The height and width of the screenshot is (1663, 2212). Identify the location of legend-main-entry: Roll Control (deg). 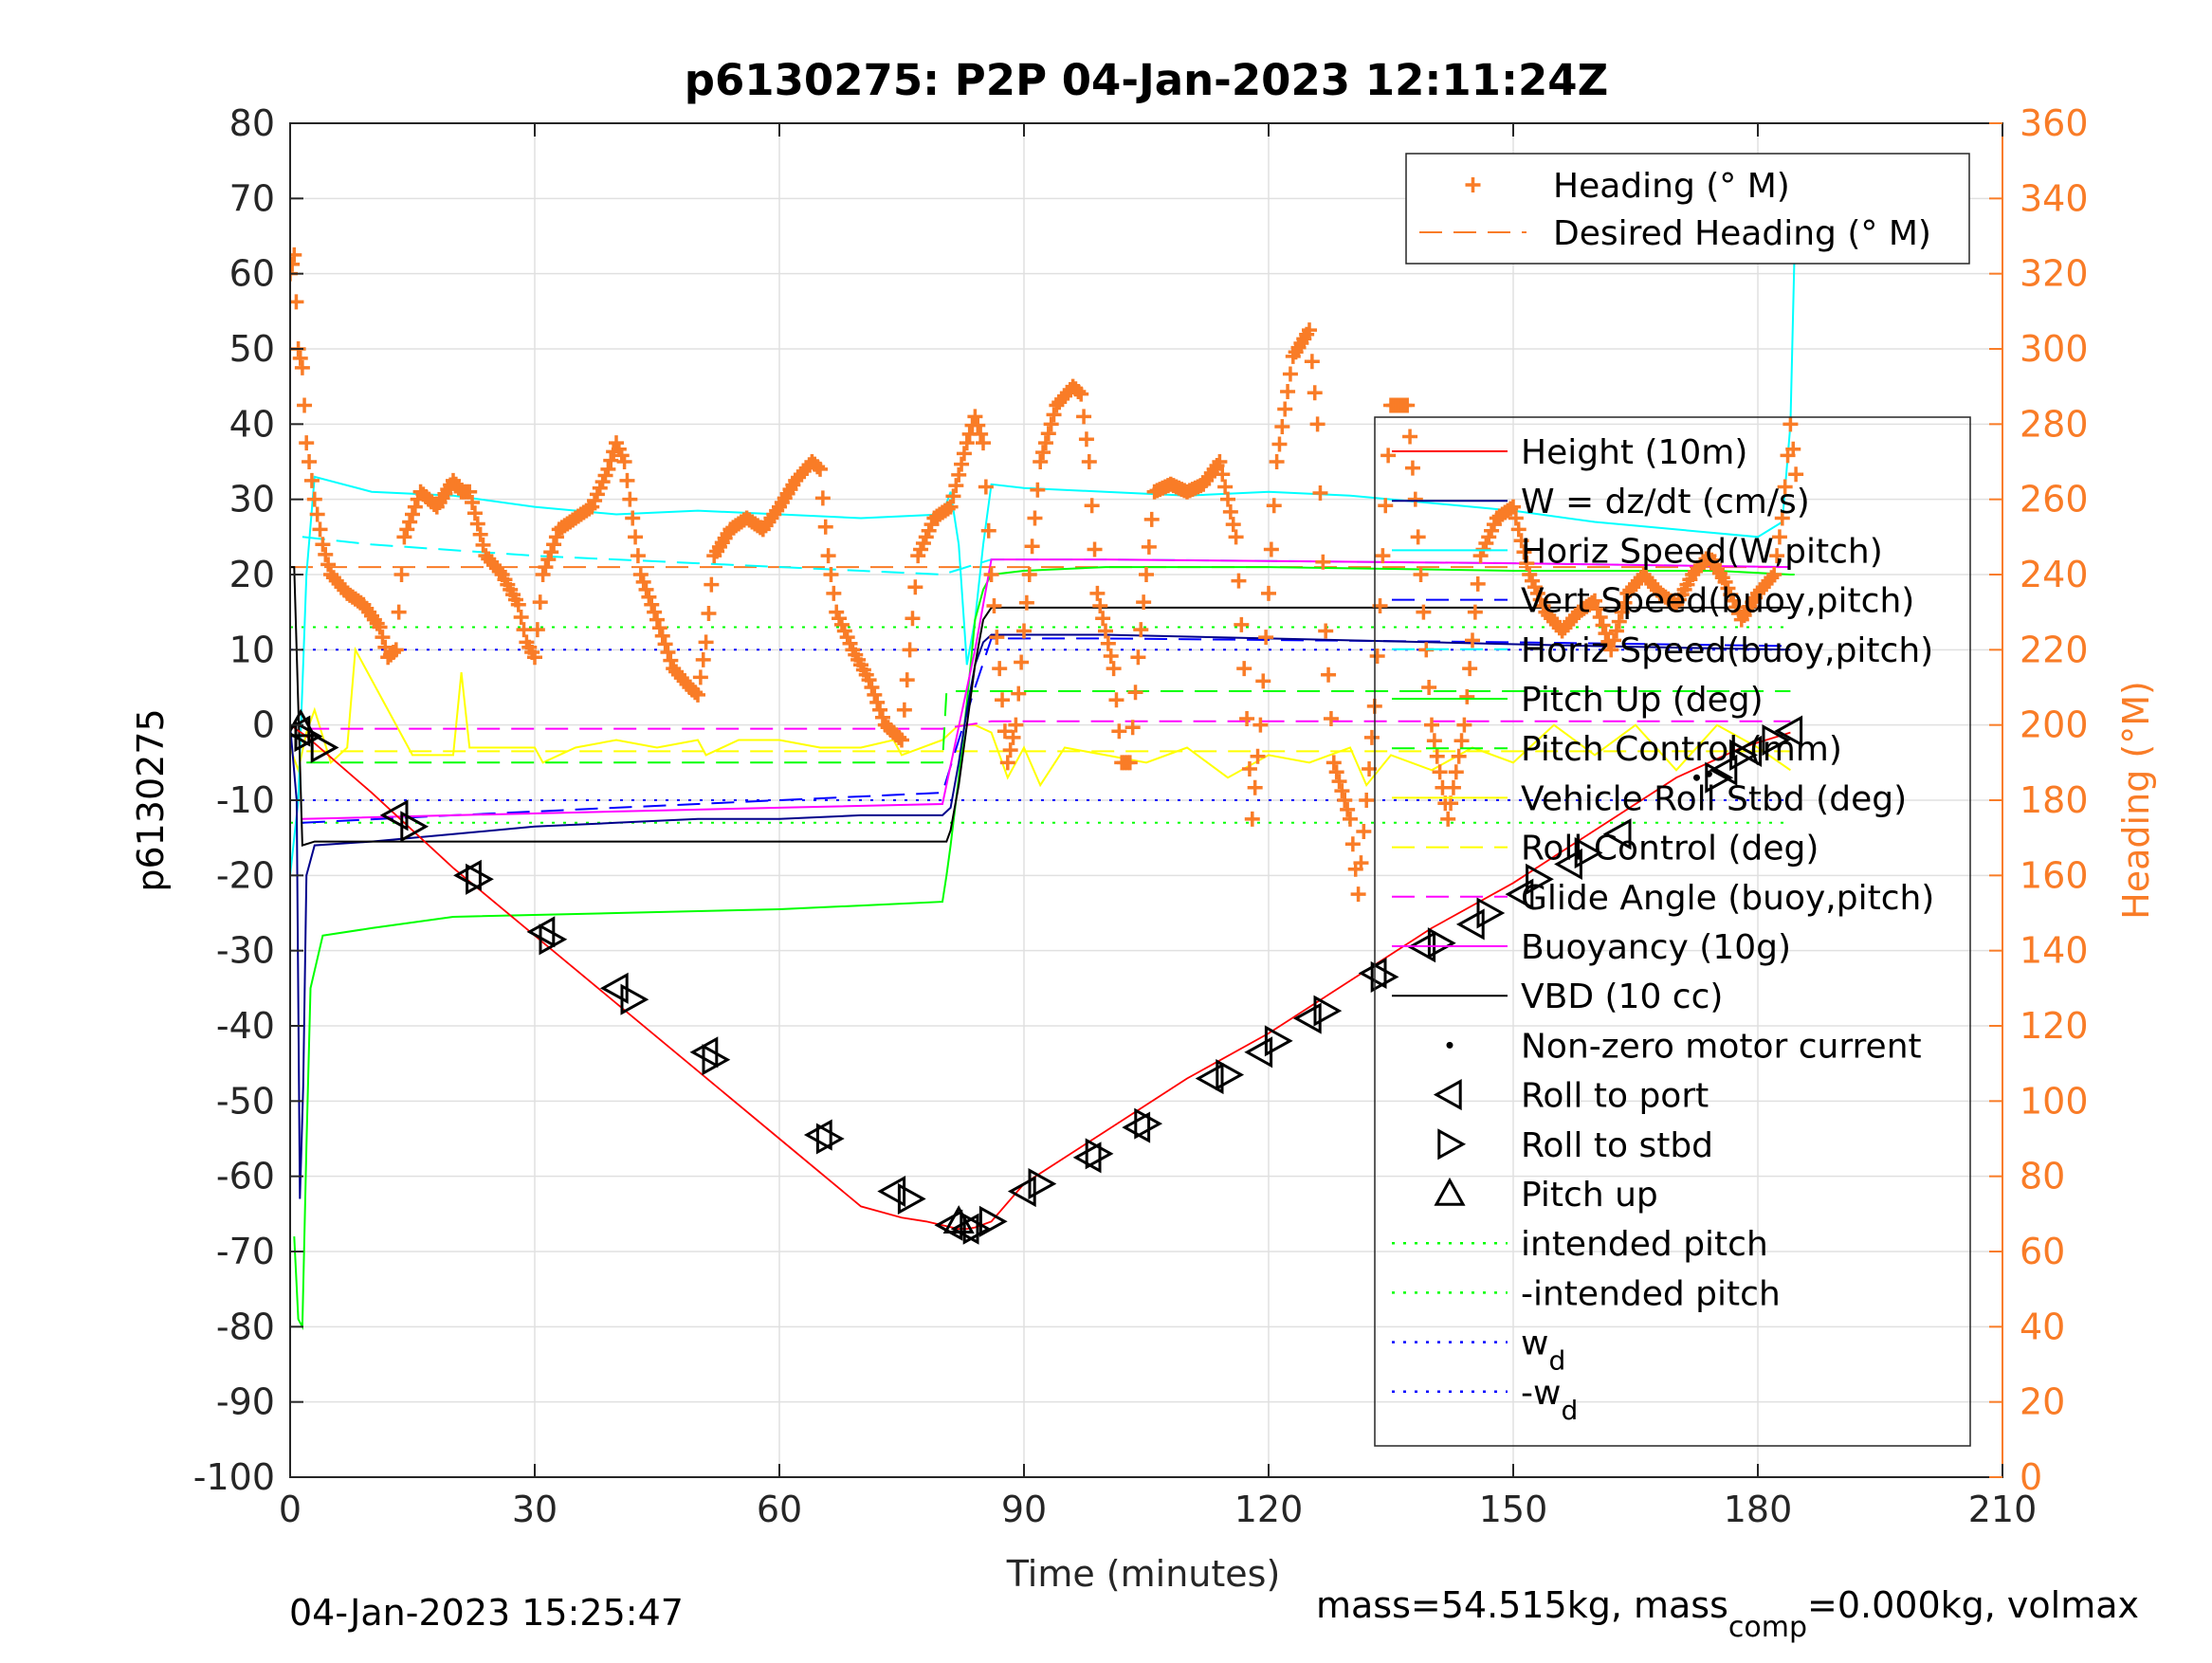
(1605, 849).